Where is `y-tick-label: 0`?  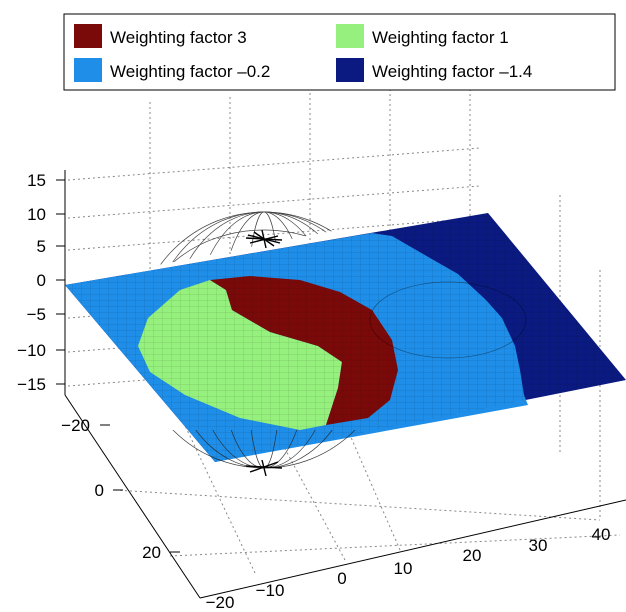
y-tick-label: 0 is located at coordinates (99, 490).